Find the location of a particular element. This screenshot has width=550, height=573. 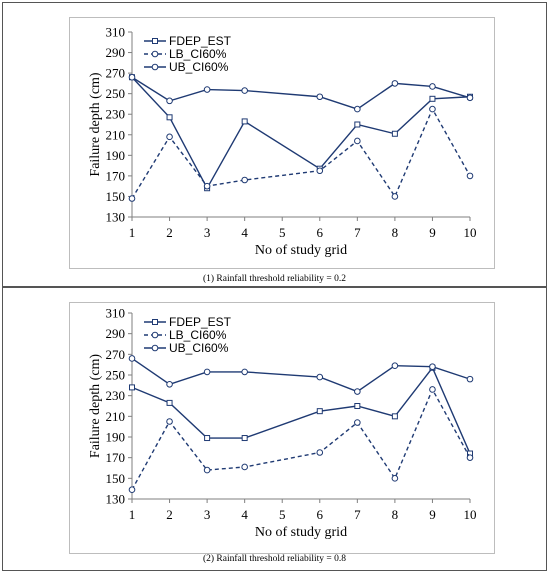

series-line-fdep-est is located at coordinates (301, 133).